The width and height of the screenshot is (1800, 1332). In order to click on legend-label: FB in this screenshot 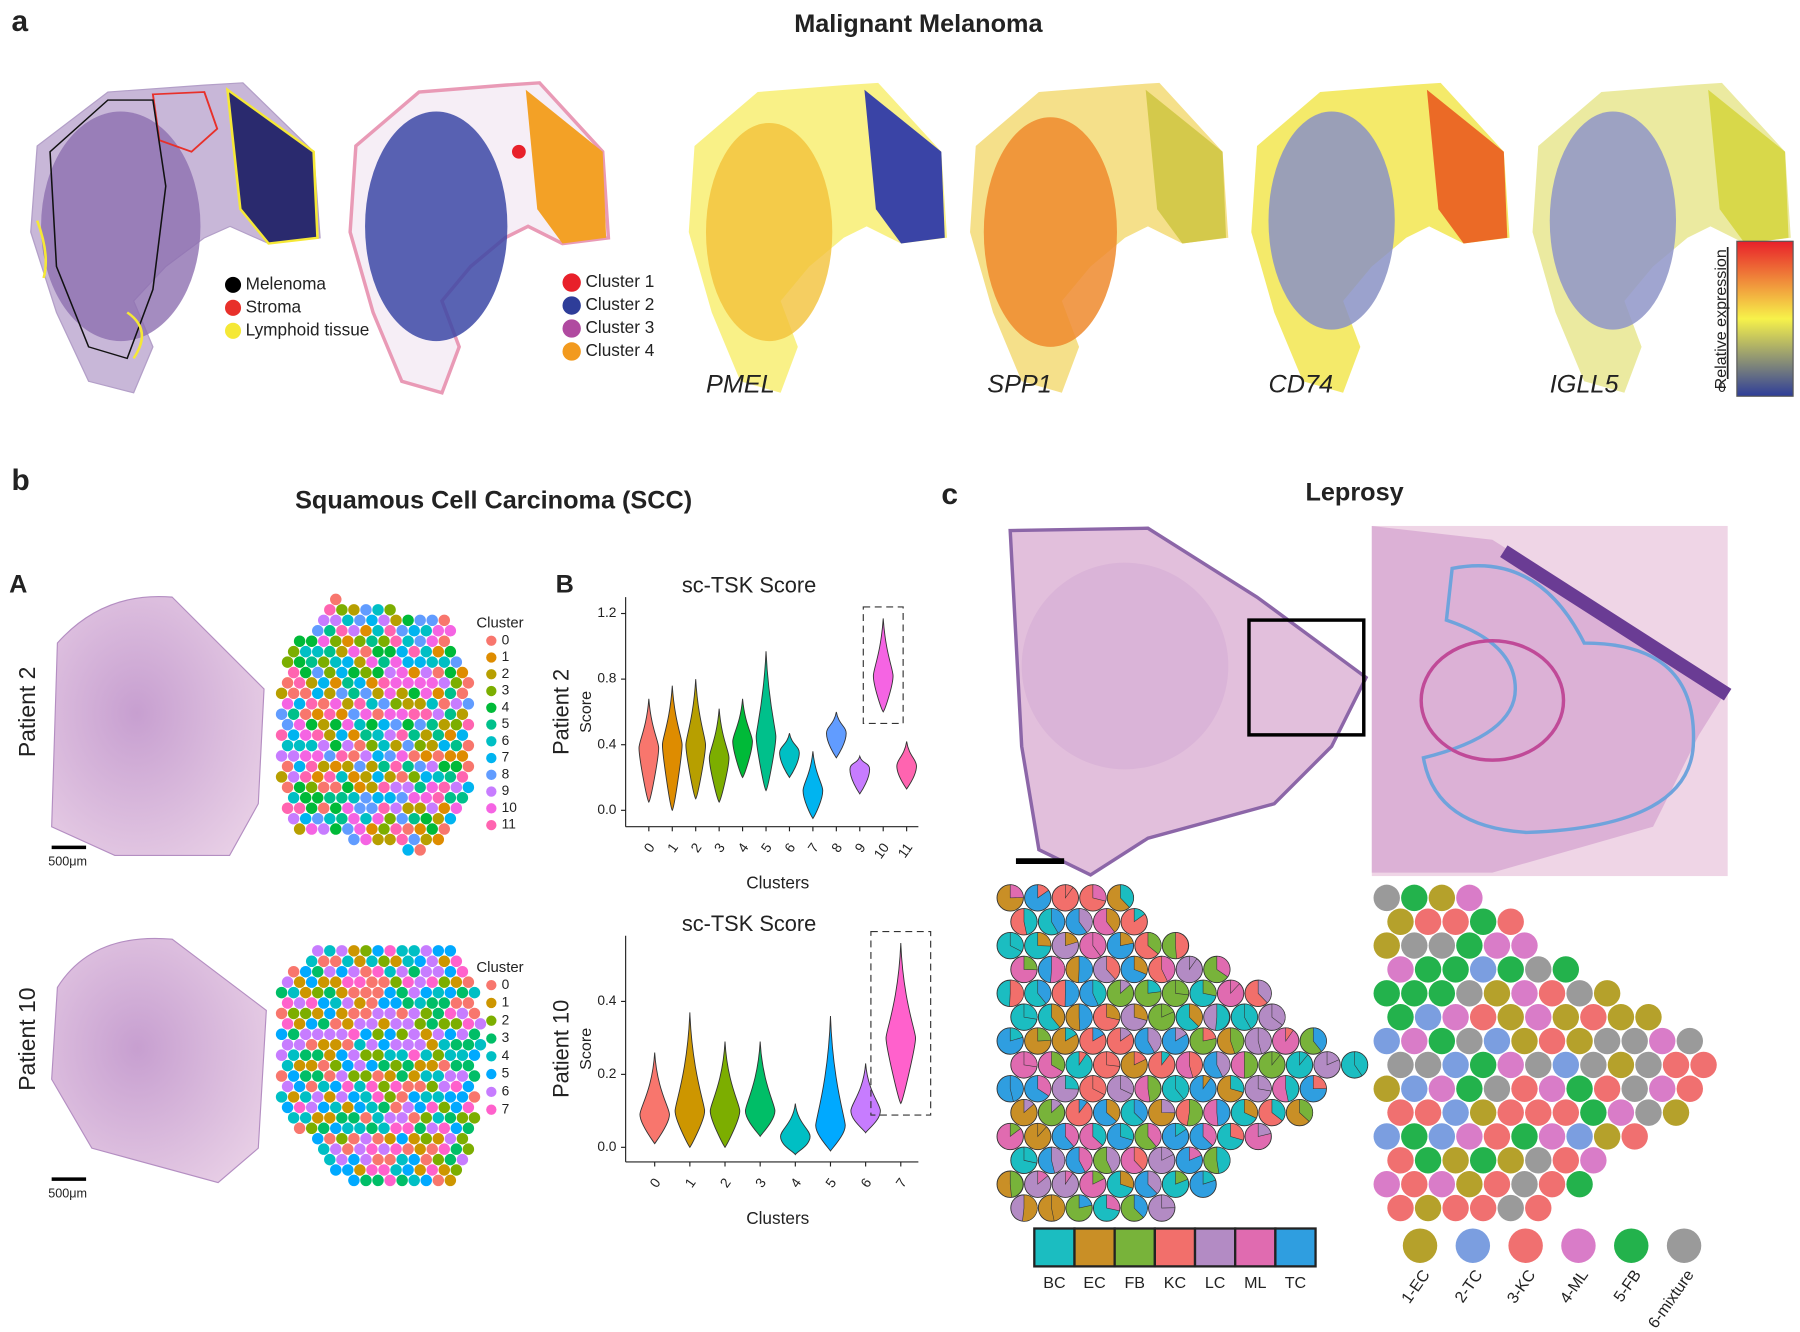, I will do `click(1134, 1283)`.